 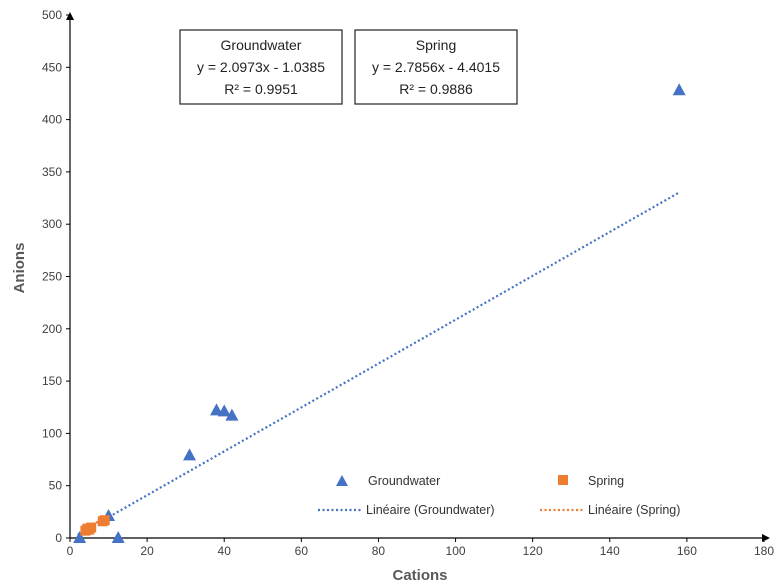 I want to click on y-tick-label: 0, so click(x=58, y=538).